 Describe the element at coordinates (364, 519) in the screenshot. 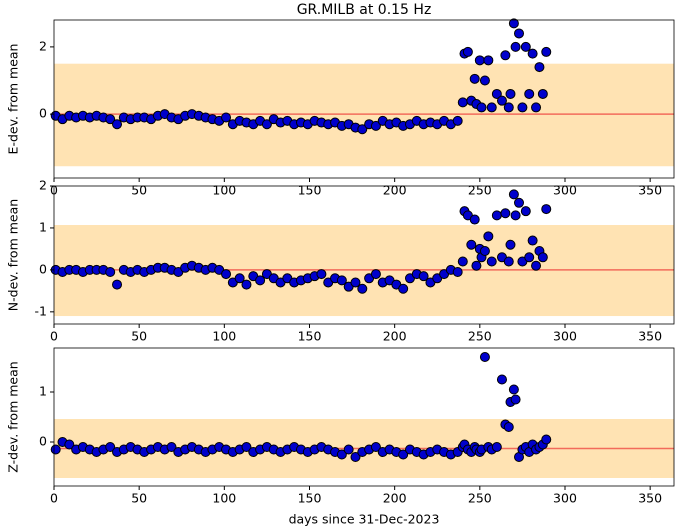

I see `x-axis-label: days since 31-Dec-2023` at that location.